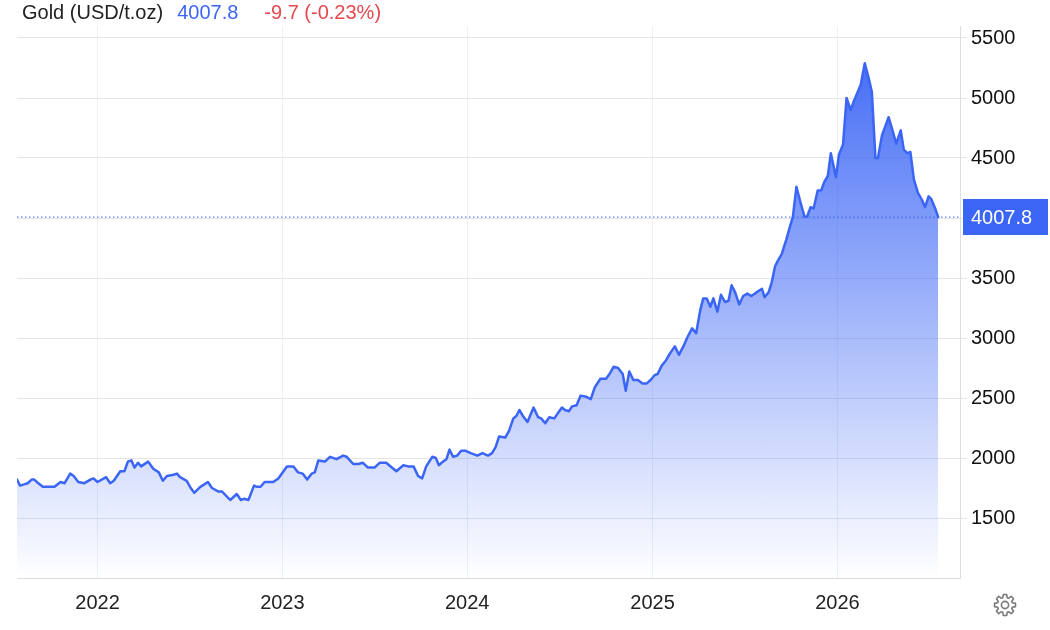  I want to click on chart-title: Gold (USD/t.oz), so click(93, 12).